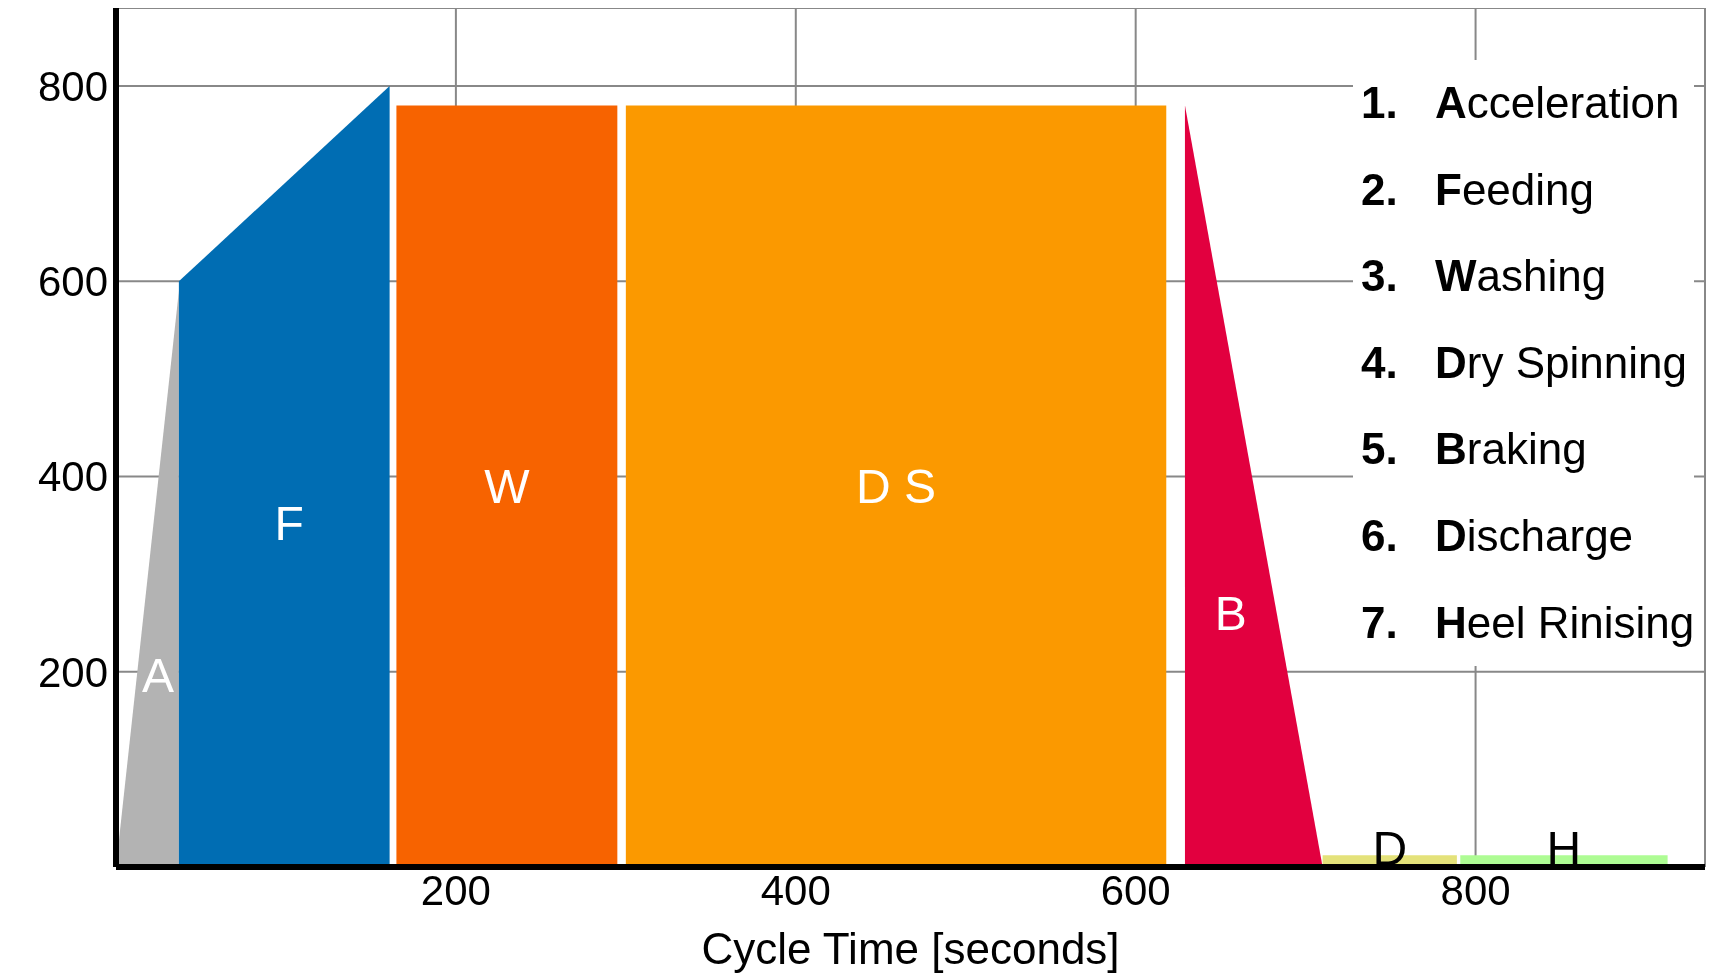 The width and height of the screenshot is (1729, 974). I want to click on annotation: 4. Dry Spinning, so click(1524, 362).